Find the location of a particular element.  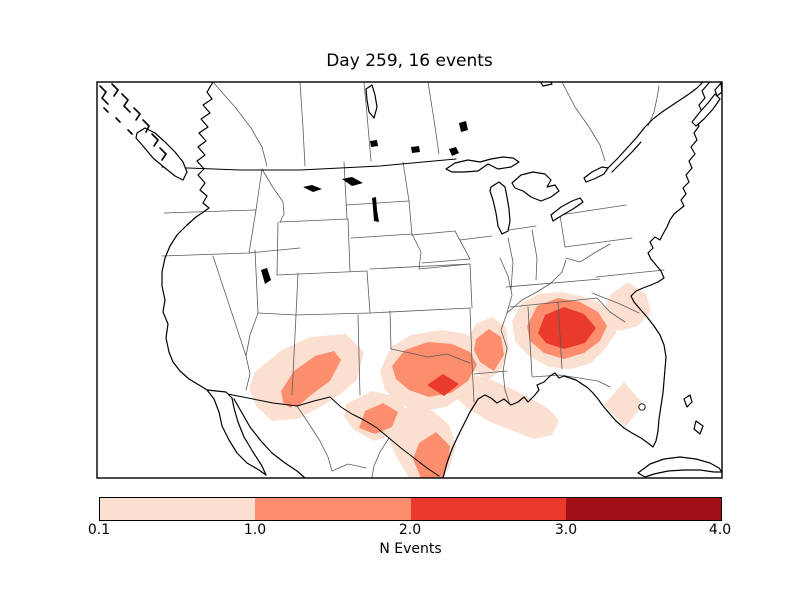

pacific-coast is located at coordinates (187, 236).